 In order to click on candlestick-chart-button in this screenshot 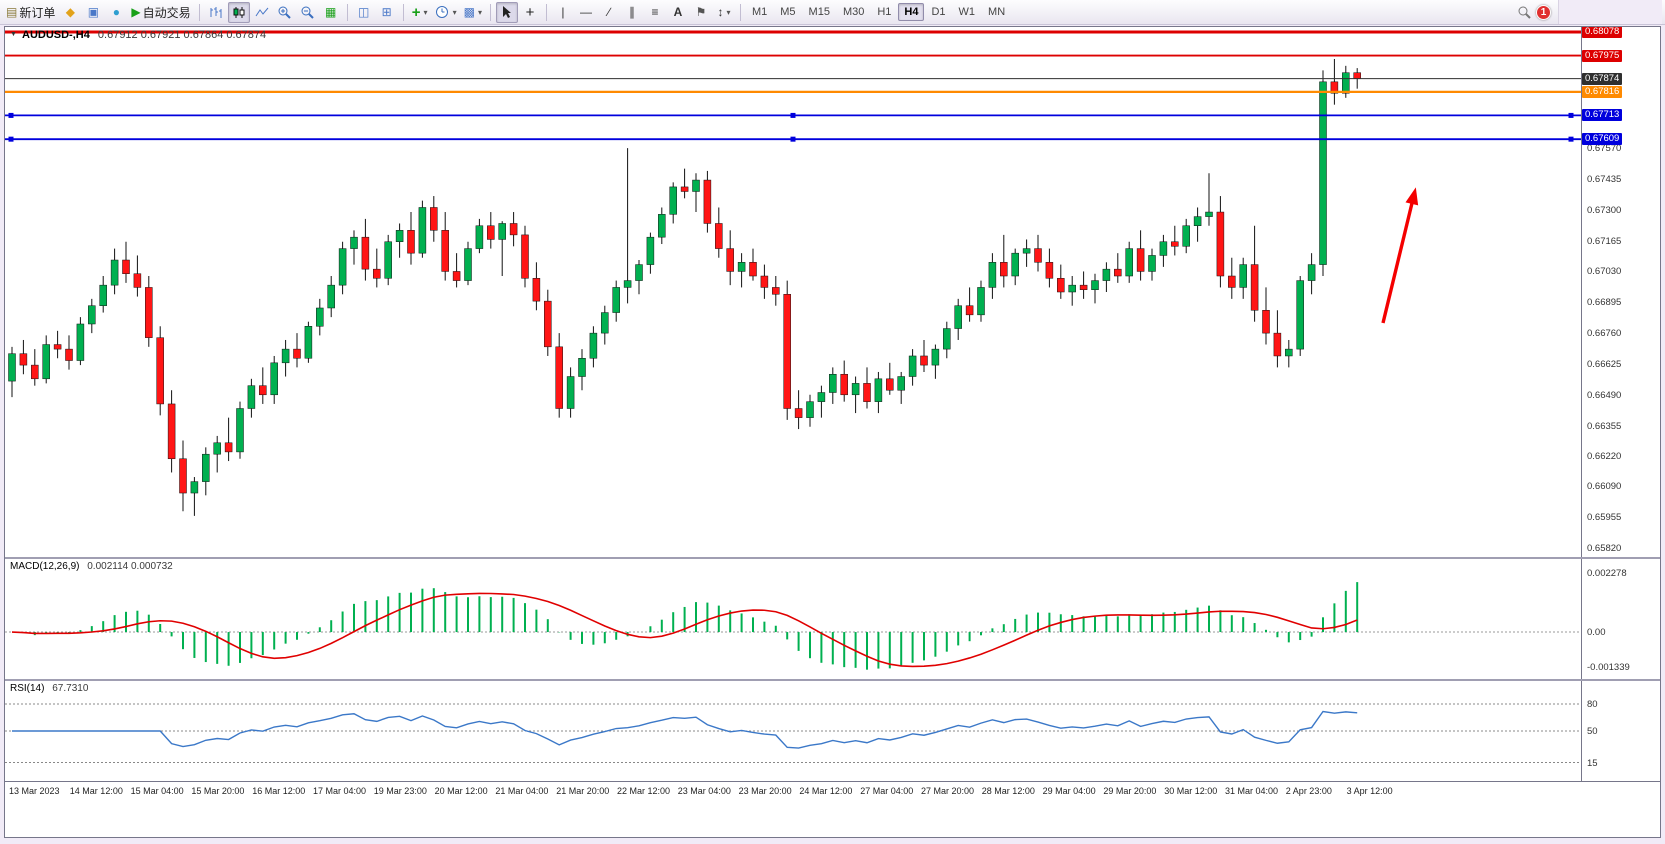, I will do `click(238, 12)`.